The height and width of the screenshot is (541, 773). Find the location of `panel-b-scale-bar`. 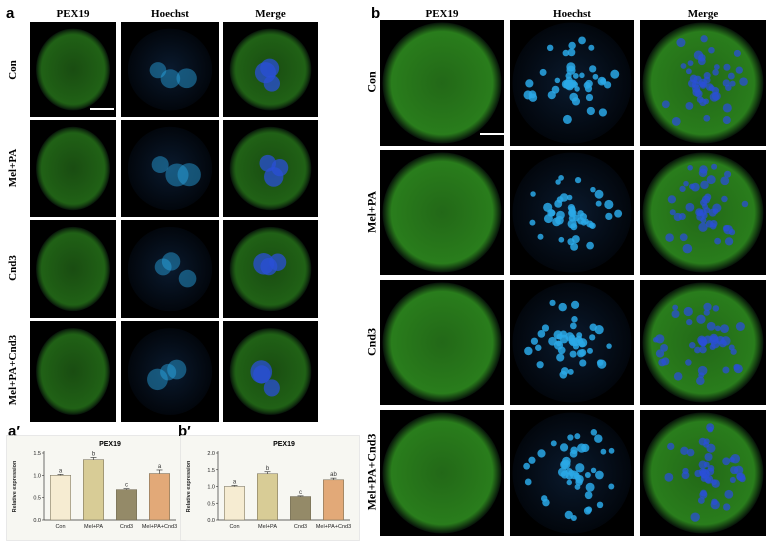

panel-b-scale-bar is located at coordinates (492, 134).